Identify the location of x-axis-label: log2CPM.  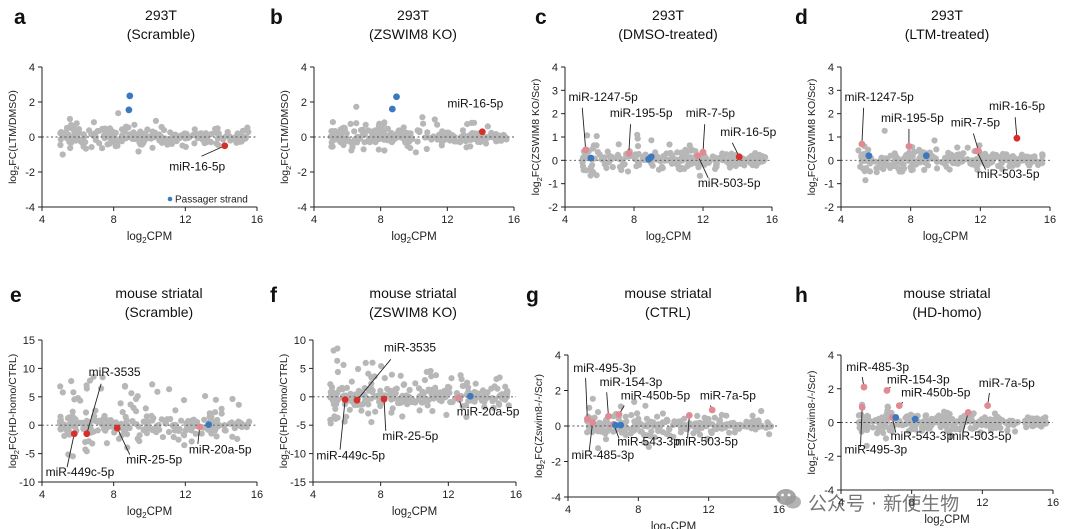
(413, 238).